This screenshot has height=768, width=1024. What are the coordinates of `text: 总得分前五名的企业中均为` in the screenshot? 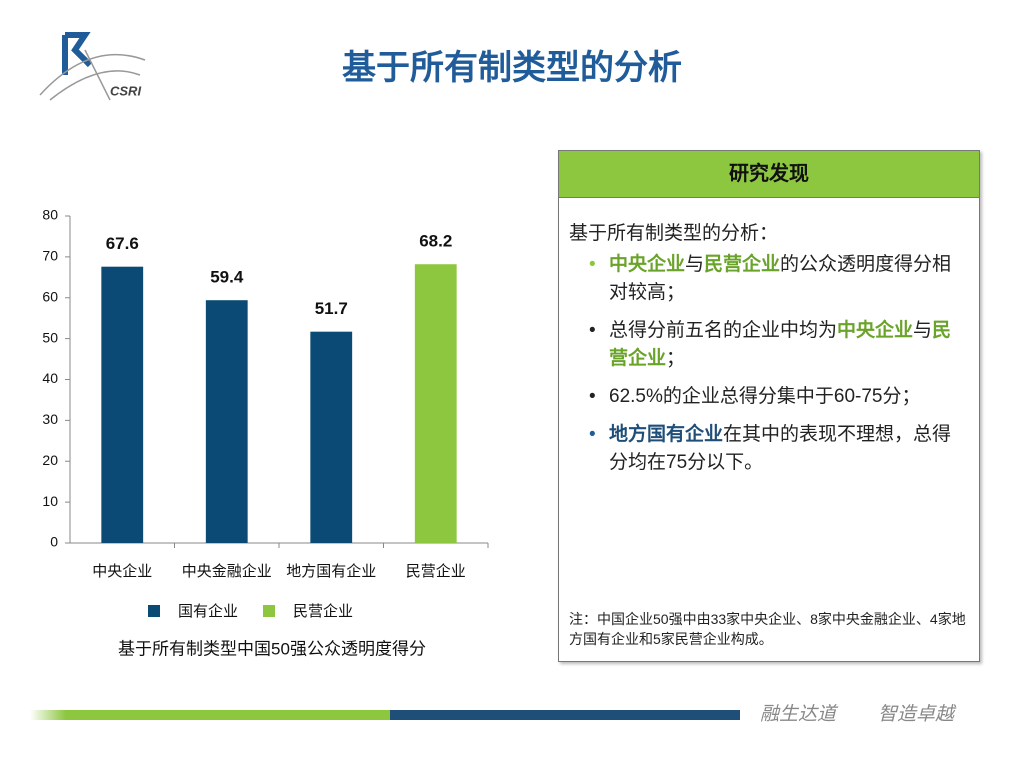 It's located at (723, 330).